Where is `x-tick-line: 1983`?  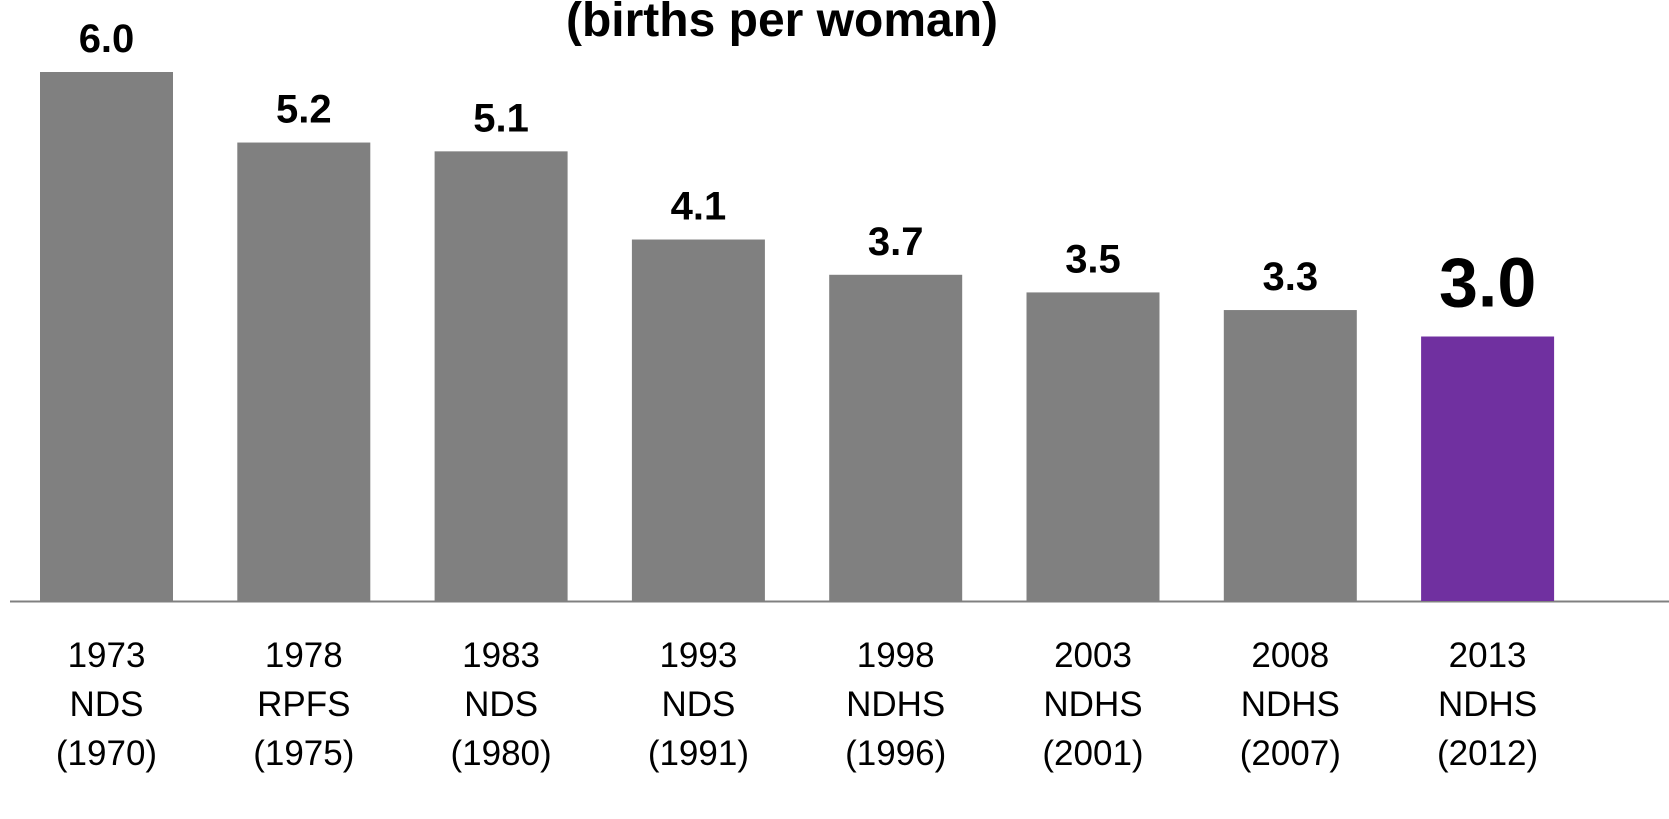
x-tick-line: 1983 is located at coordinates (501, 655).